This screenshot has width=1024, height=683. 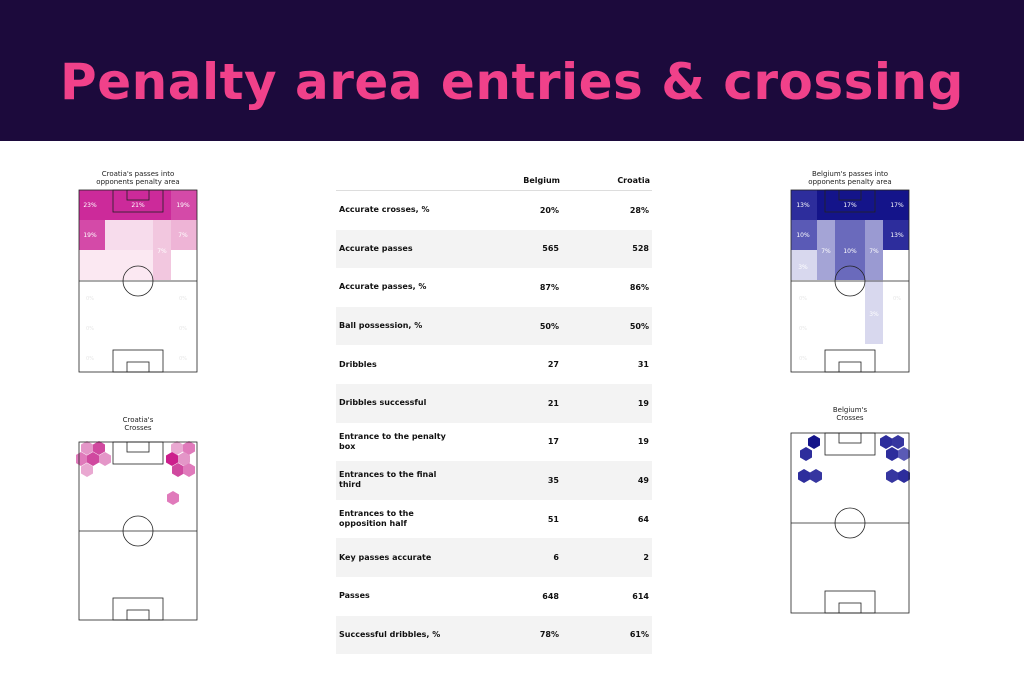 What do you see at coordinates (850, 523) in the screenshot?
I see `belgium-crosses-pitch` at bounding box center [850, 523].